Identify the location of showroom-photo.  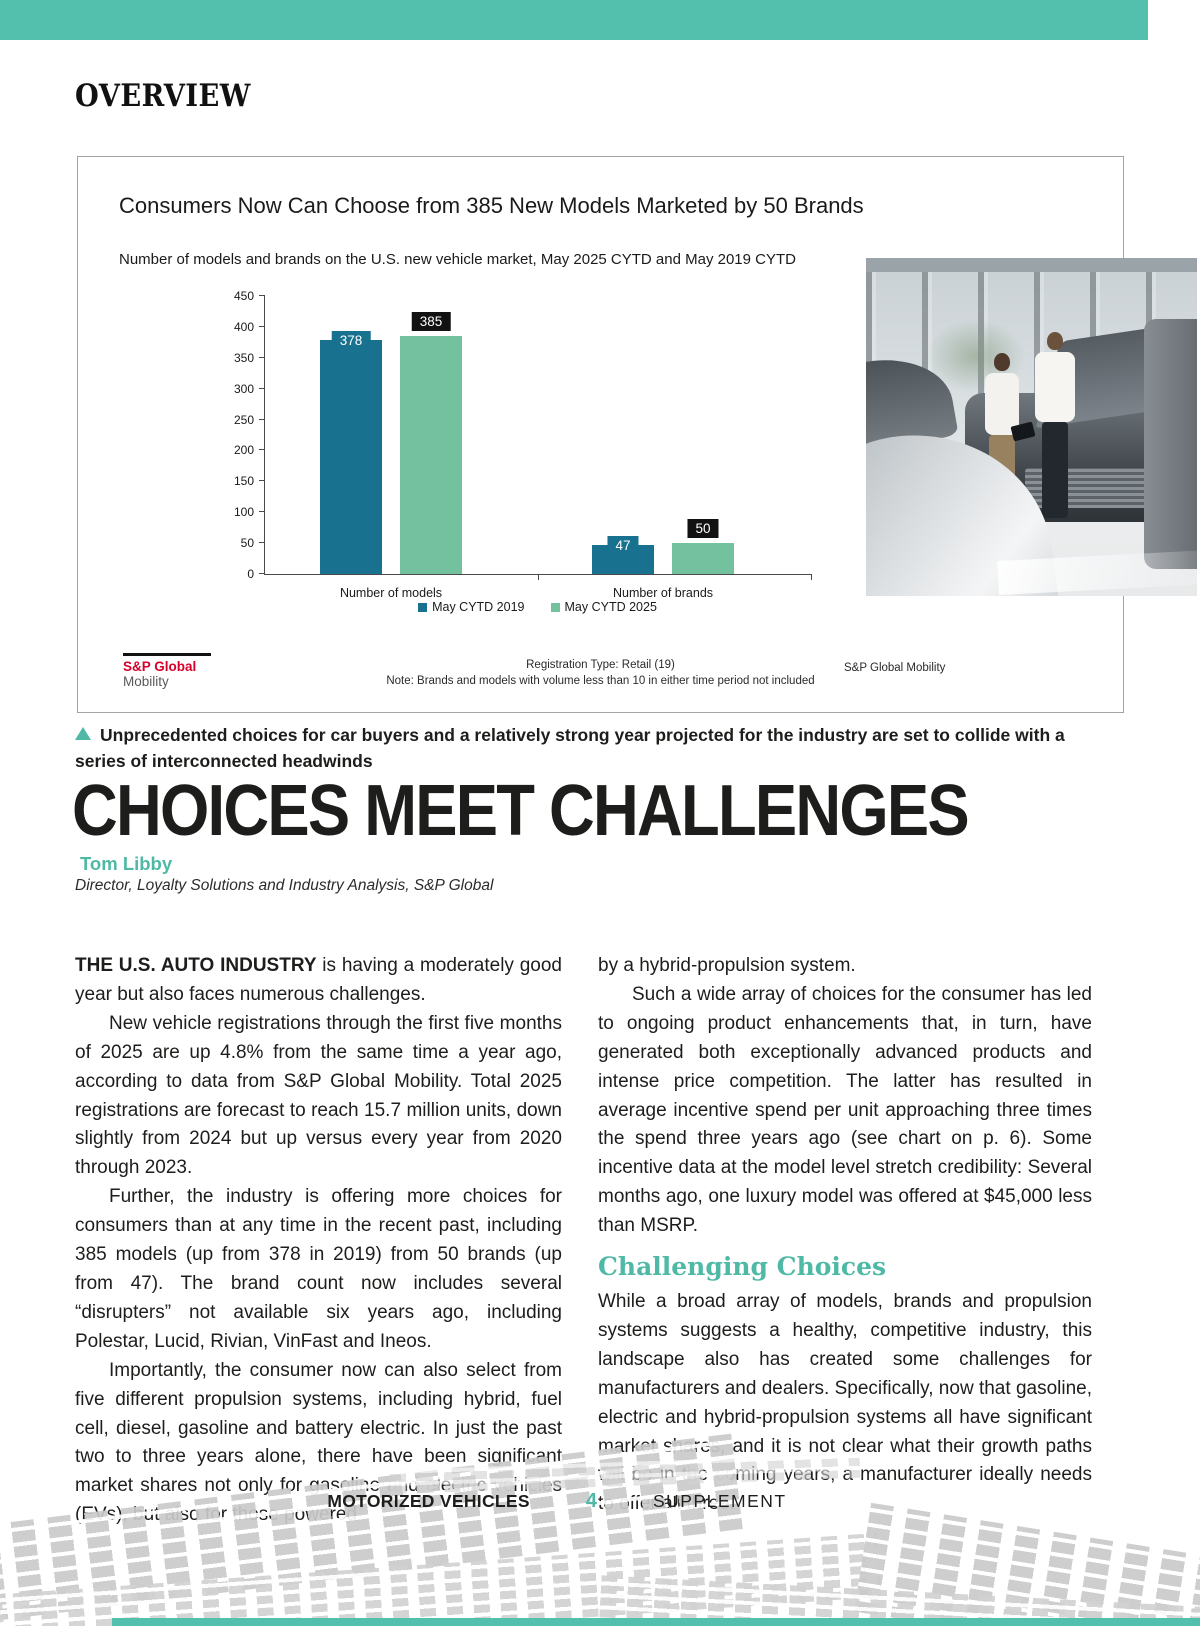
(1031, 427).